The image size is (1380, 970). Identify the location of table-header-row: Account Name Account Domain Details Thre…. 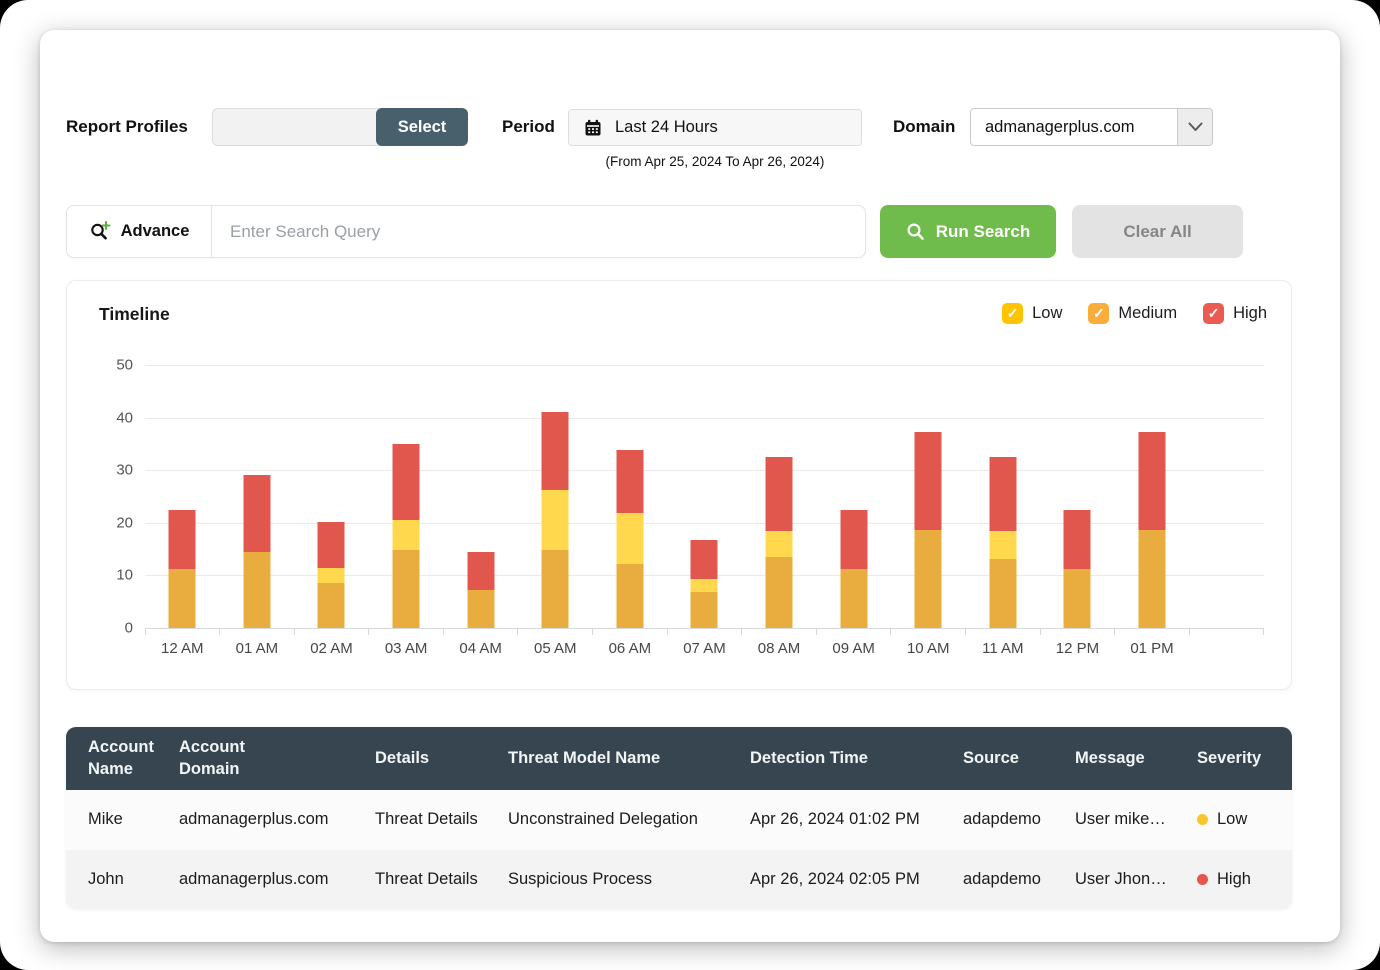
(679, 758).